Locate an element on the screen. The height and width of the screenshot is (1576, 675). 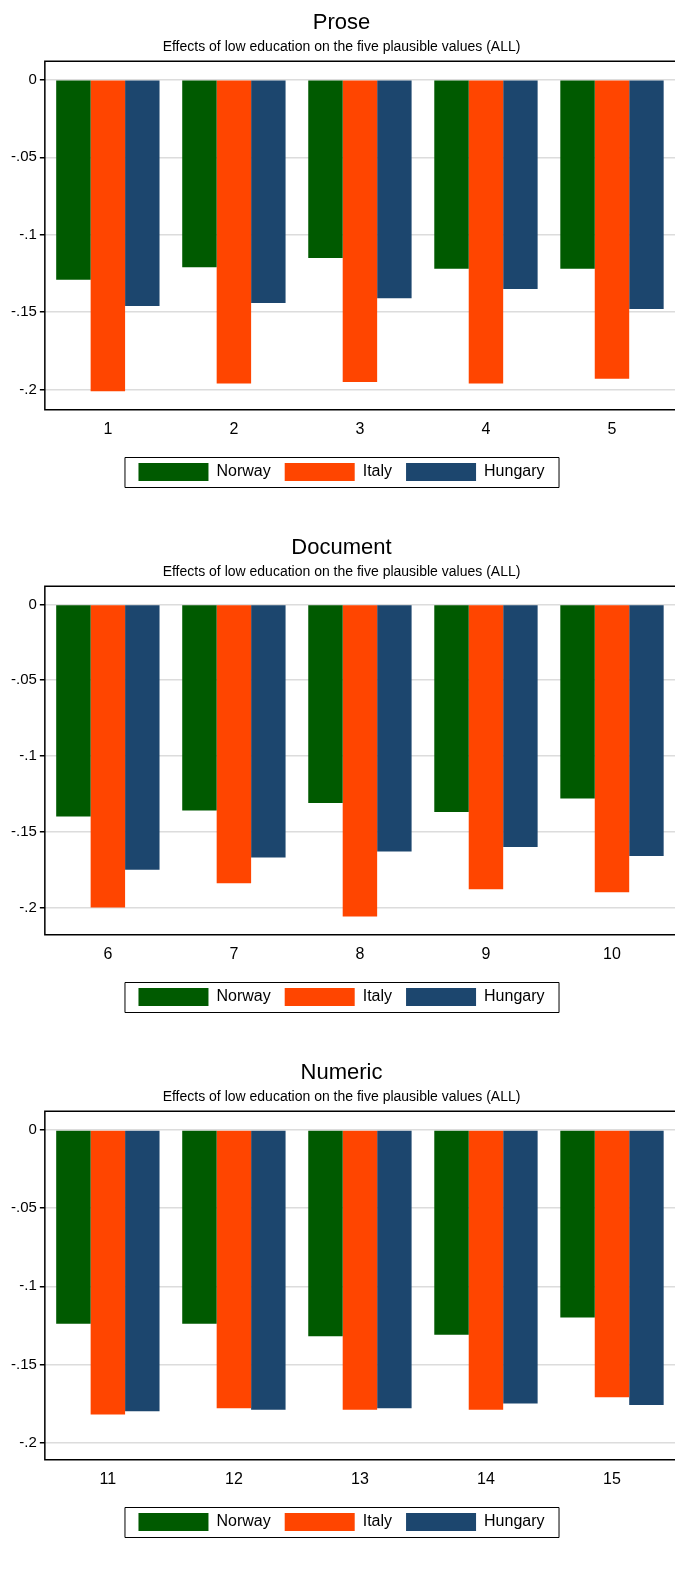
x-tick-label: 7 is located at coordinates (234, 953).